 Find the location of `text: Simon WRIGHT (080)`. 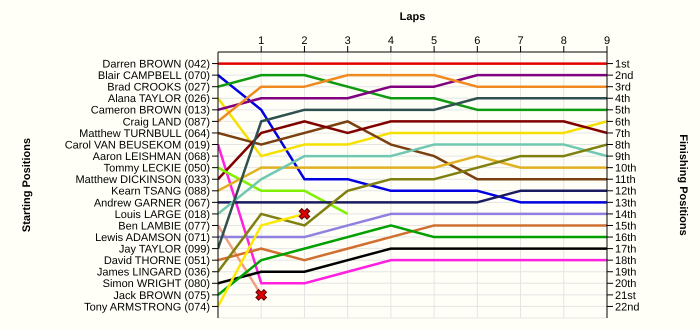

text: Simon WRIGHT (080) is located at coordinates (156, 284).